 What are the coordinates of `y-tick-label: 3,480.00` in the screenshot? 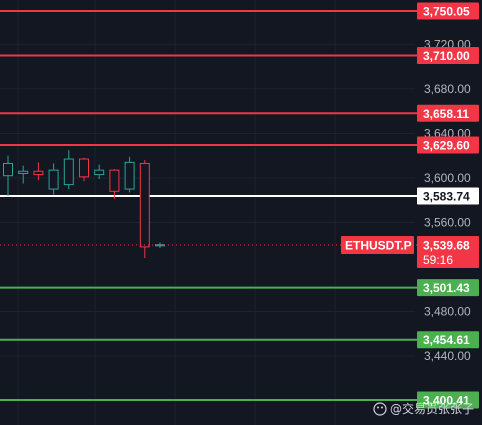 It's located at (447, 311).